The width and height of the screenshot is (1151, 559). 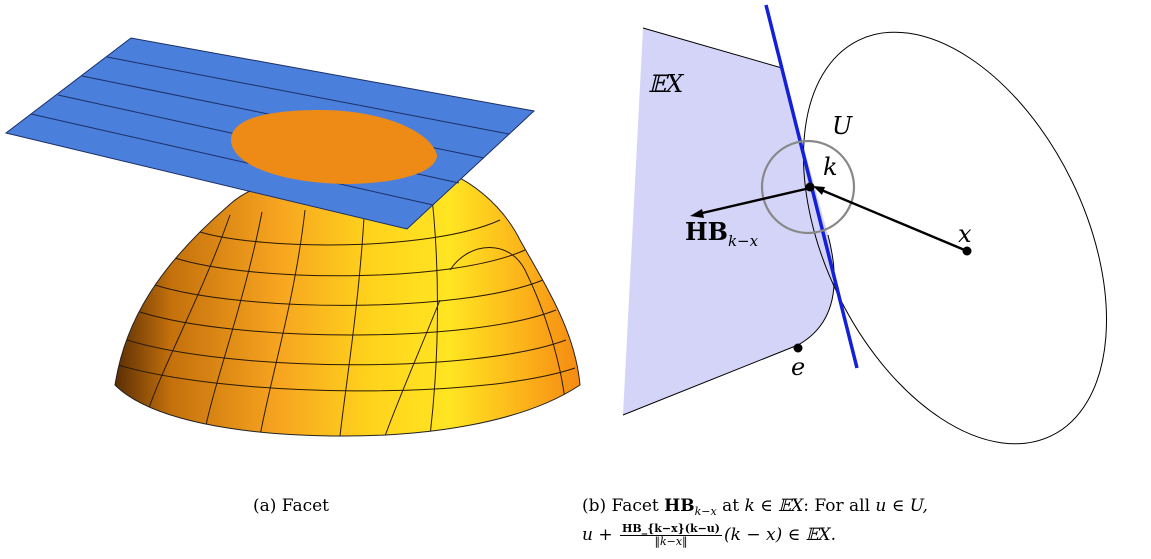 I want to click on caption-a: (a) Facet, so click(x=291, y=506).